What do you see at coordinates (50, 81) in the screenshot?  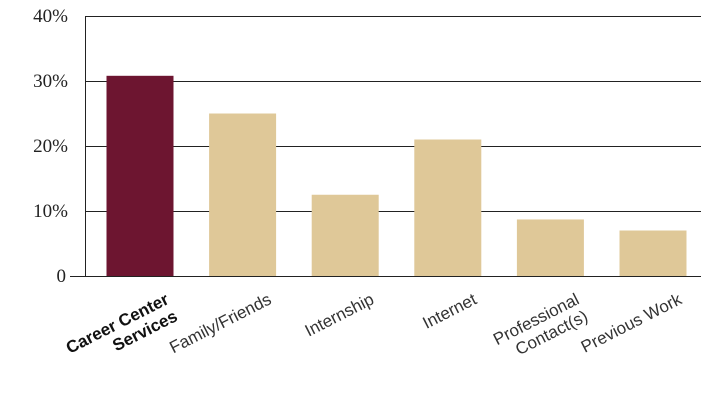 I see `y-tick-label: 30%` at bounding box center [50, 81].